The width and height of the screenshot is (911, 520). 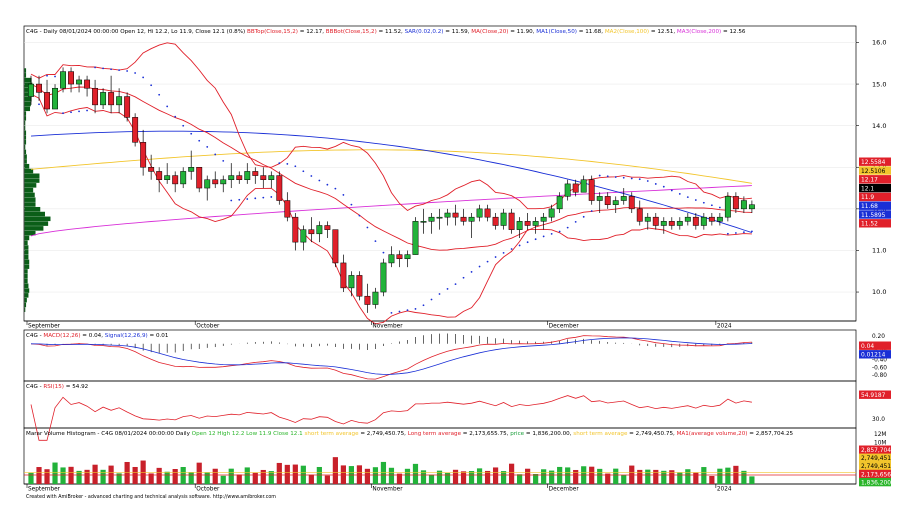 What do you see at coordinates (383, 434) in the screenshot?
I see `volume-header-segment: = 2,749,450.75,` at bounding box center [383, 434].